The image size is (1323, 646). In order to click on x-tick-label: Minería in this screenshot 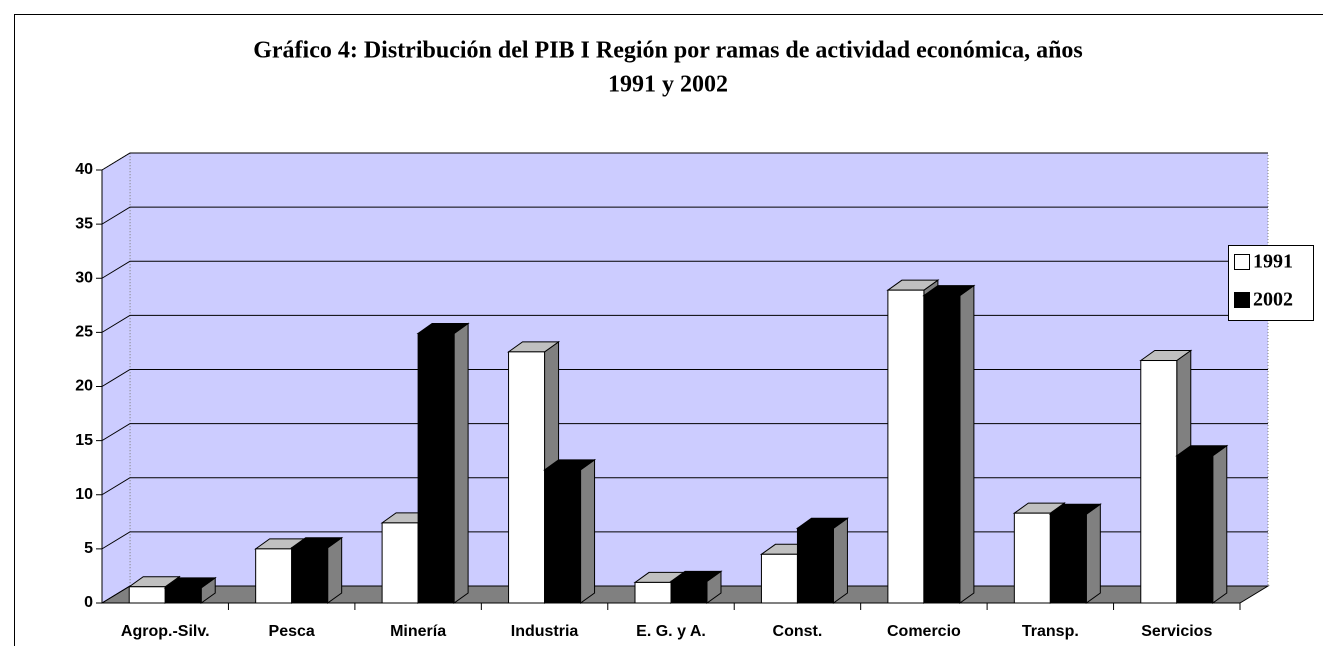, I will do `click(418, 631)`.